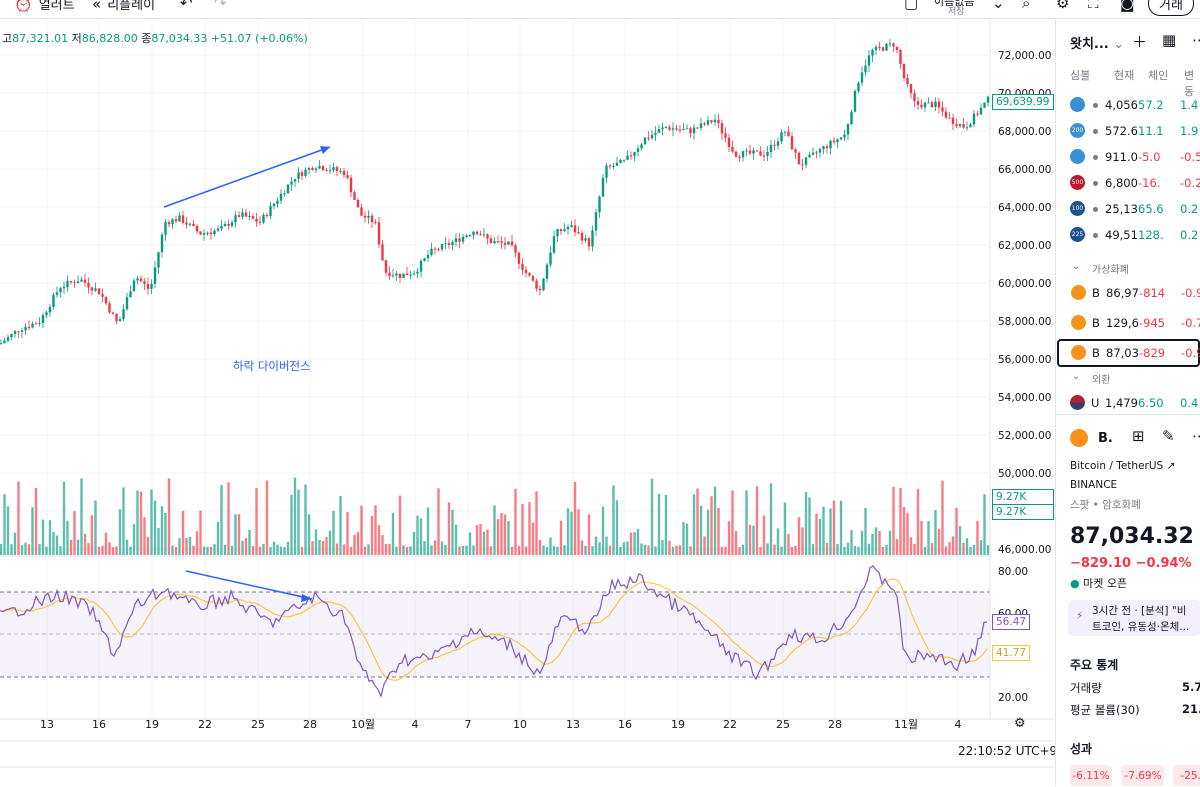  I want to click on watchlist-row: 225 49,51 128. 0.2, so click(1128, 235).